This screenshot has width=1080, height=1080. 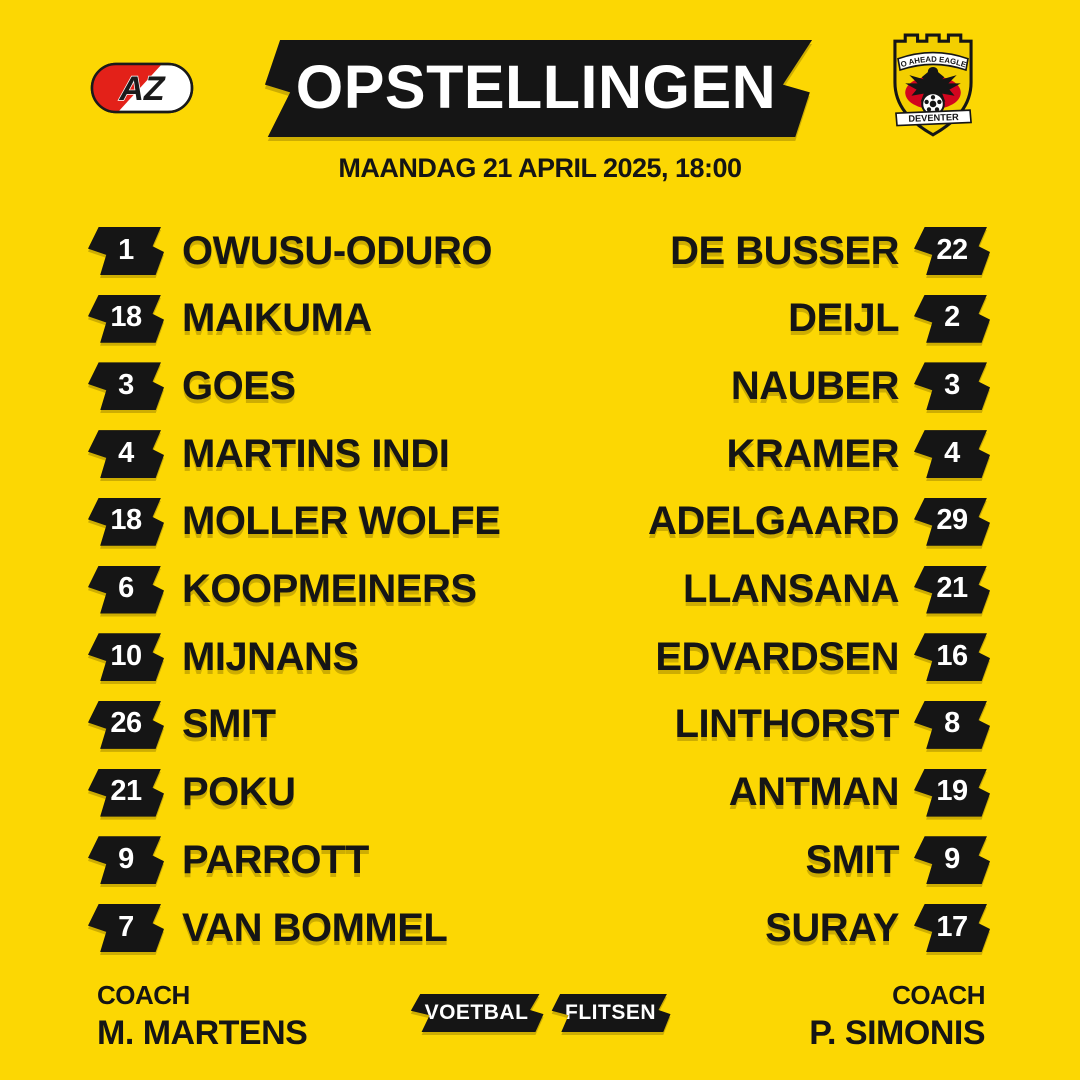 I want to click on page-title: OPSTELLINGEN, so click(x=536, y=86).